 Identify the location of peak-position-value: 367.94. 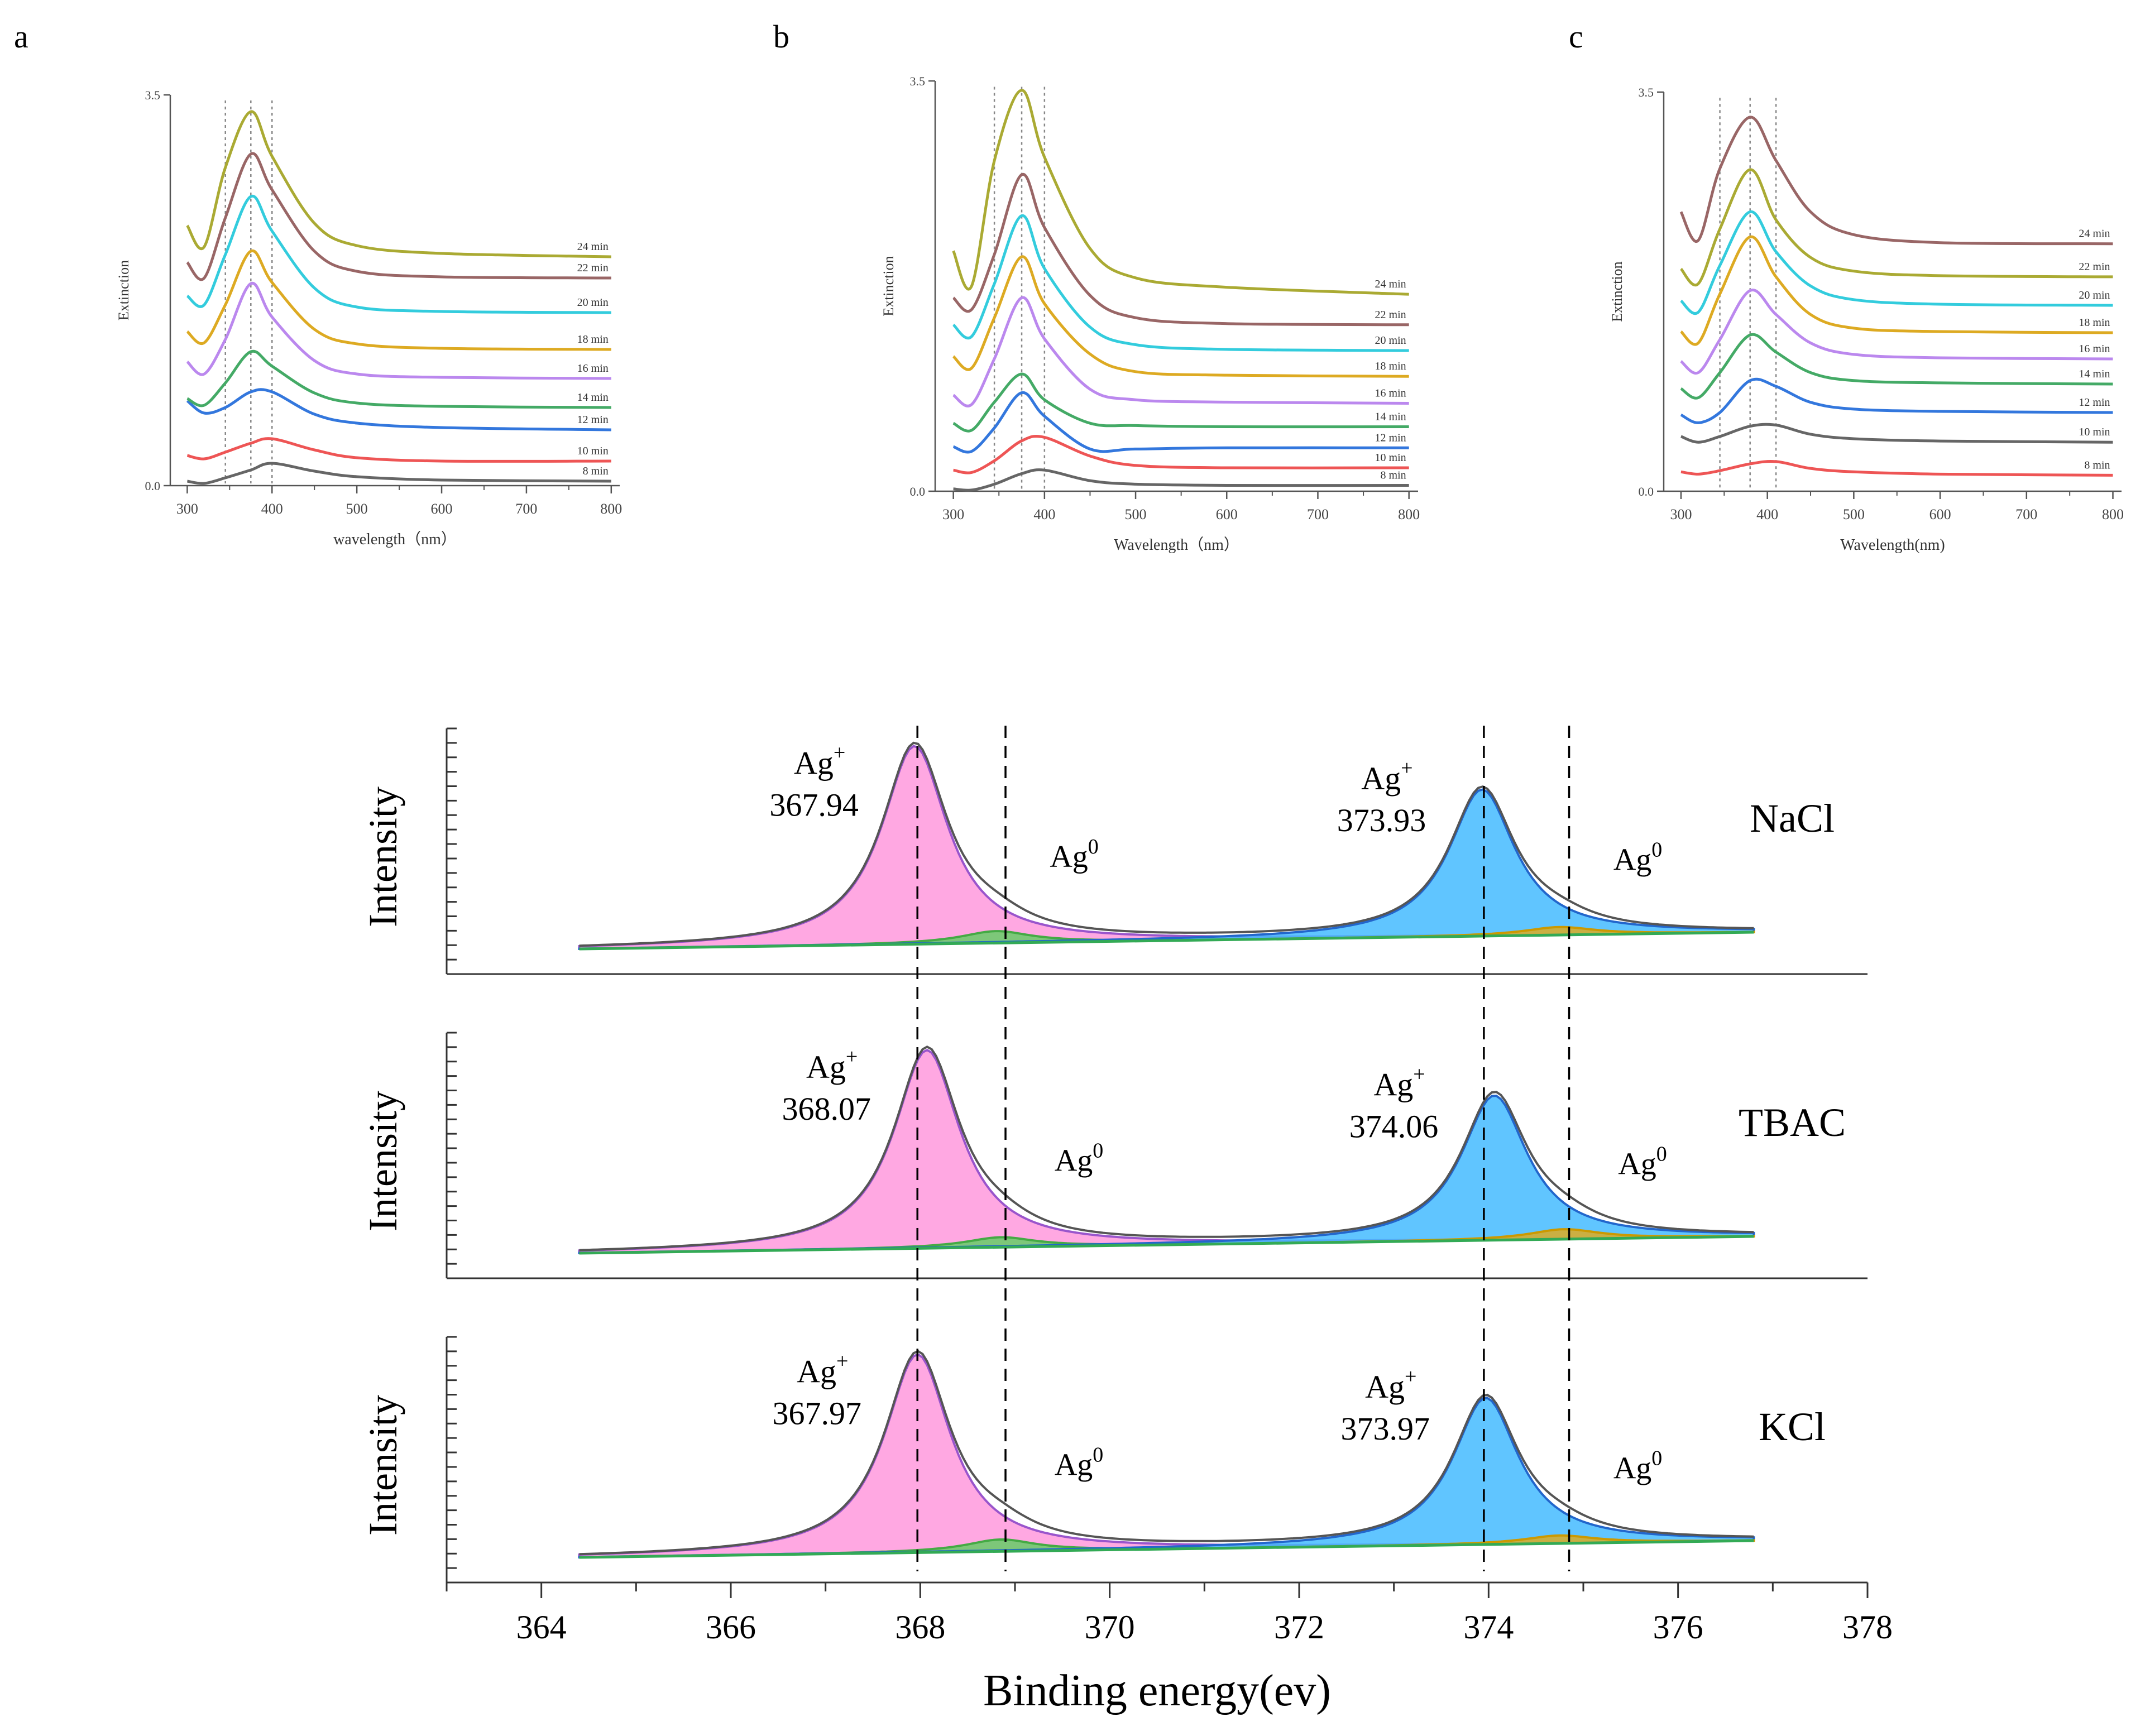
(814, 805).